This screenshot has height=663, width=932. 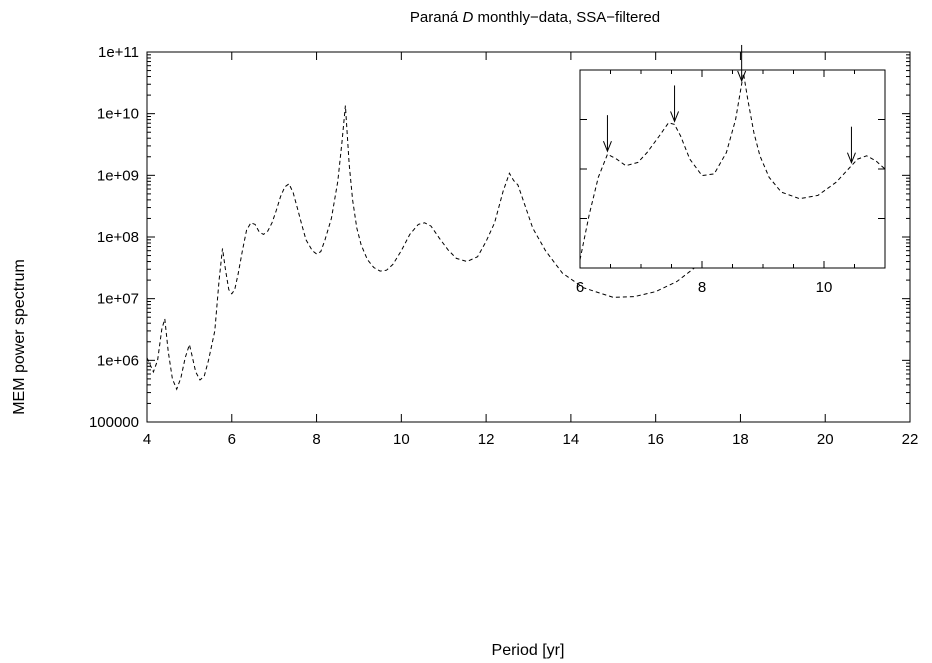 What do you see at coordinates (702, 287) in the screenshot?
I see `inset-x-tick-label: 8` at bounding box center [702, 287].